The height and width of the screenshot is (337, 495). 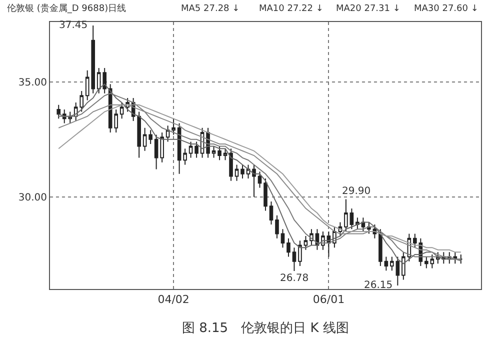 What do you see at coordinates (265, 328) in the screenshot?
I see `caption: 图 8.15 伦敦银的日 K 线图` at bounding box center [265, 328].